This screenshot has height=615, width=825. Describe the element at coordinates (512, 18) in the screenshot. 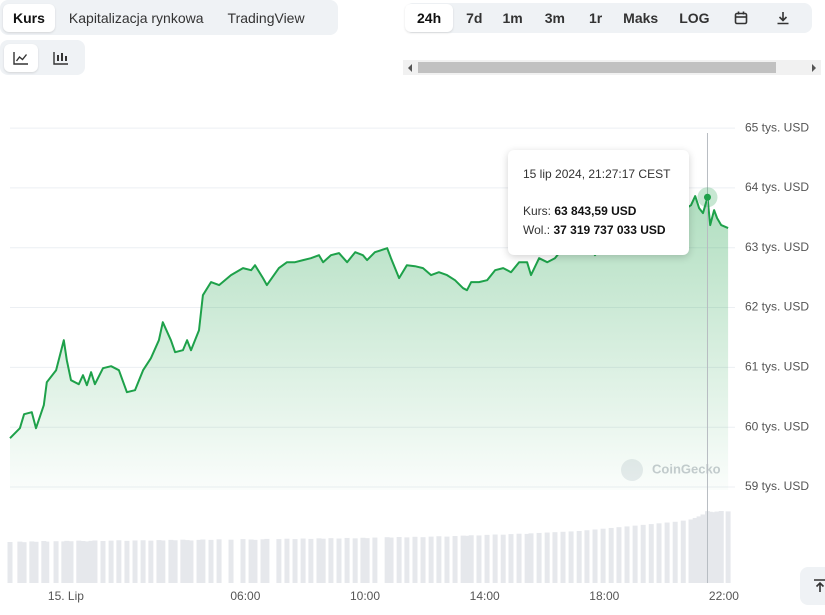

I see `range-button: 1m` at that location.